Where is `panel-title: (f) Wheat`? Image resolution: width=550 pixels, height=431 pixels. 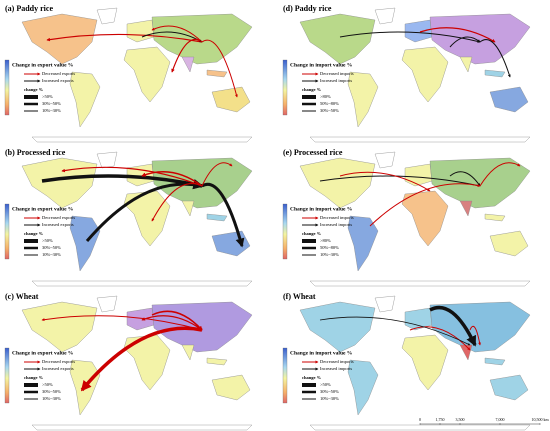 panel-title: (f) Wheat is located at coordinates (299, 296).